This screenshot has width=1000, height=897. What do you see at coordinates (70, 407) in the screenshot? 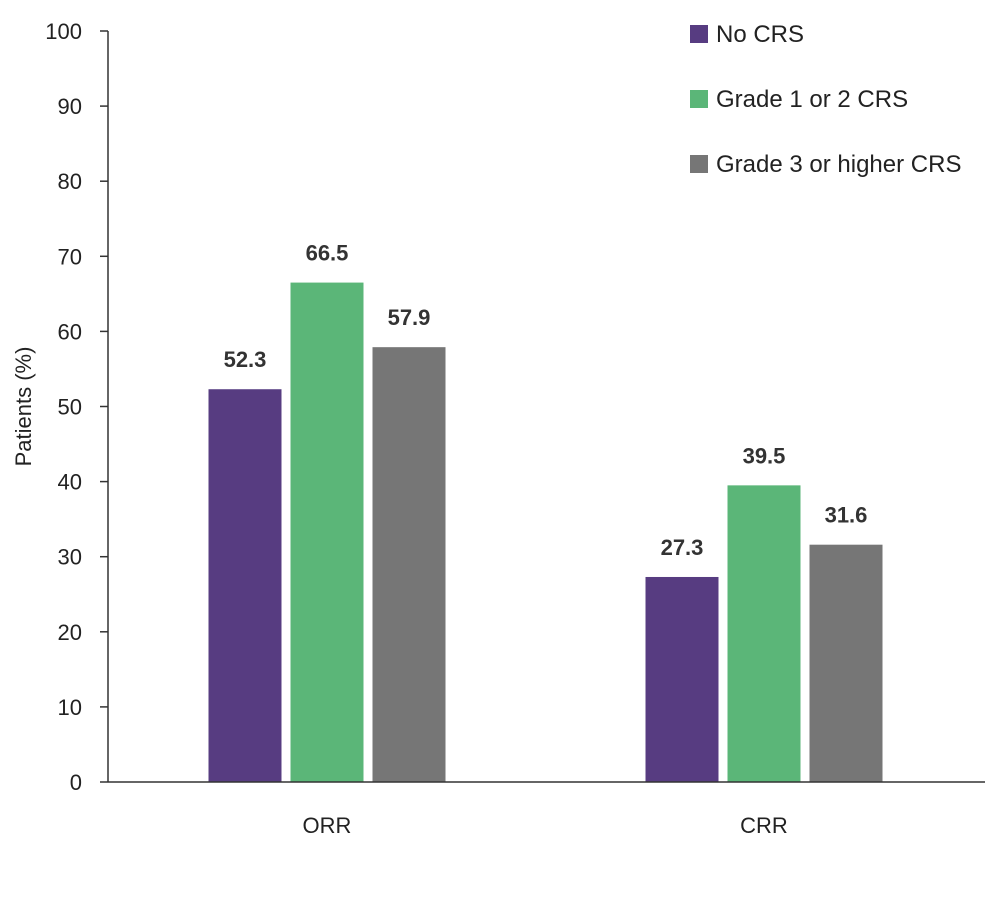
I see `y-tick-label: 50` at bounding box center [70, 407].